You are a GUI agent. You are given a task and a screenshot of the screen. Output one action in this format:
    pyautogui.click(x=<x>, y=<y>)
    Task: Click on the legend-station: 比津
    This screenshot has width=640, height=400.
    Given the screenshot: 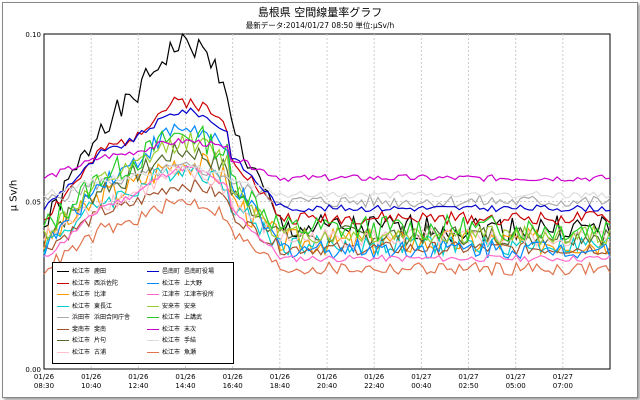 What is the action you would take?
    pyautogui.click(x=100, y=294)
    